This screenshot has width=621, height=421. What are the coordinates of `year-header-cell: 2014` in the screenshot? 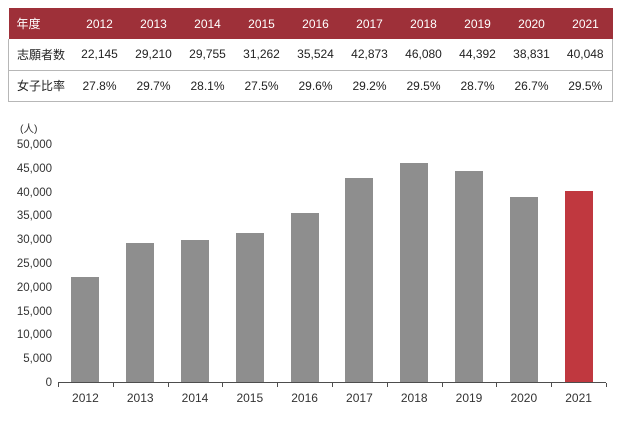 It's located at (207, 23).